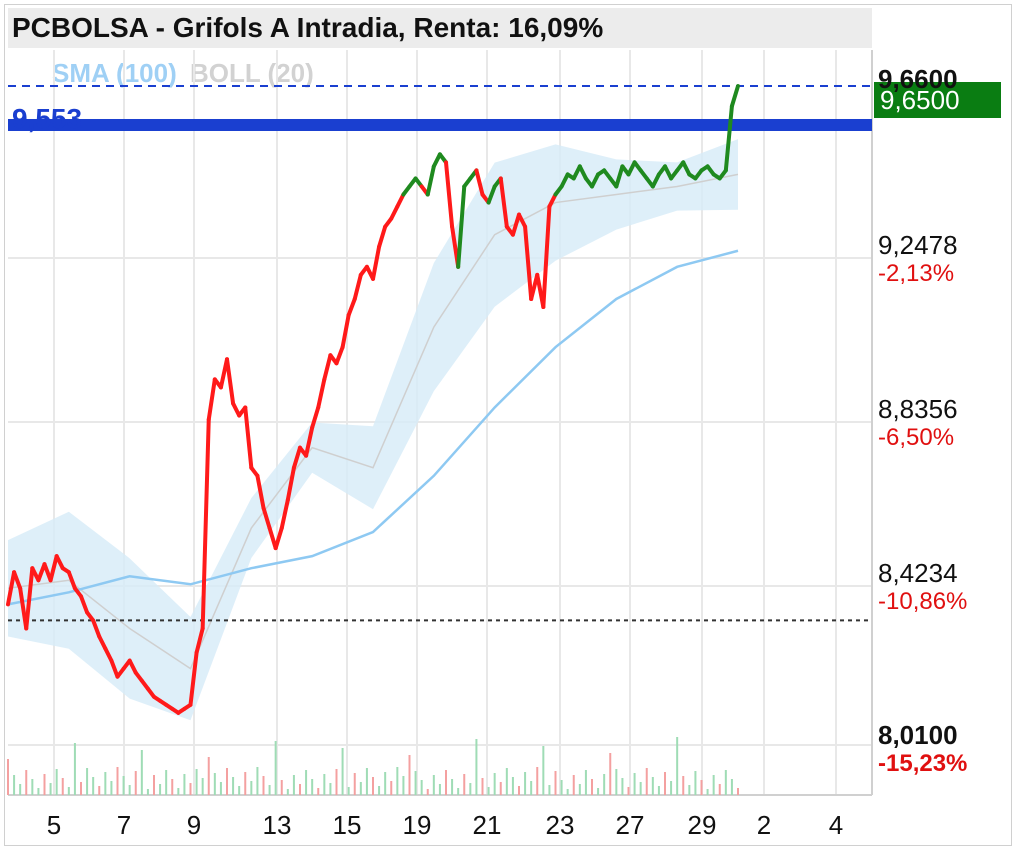 This screenshot has height=851, width=1017. What do you see at coordinates (373, 766) in the screenshot?
I see `volume-bars` at bounding box center [373, 766].